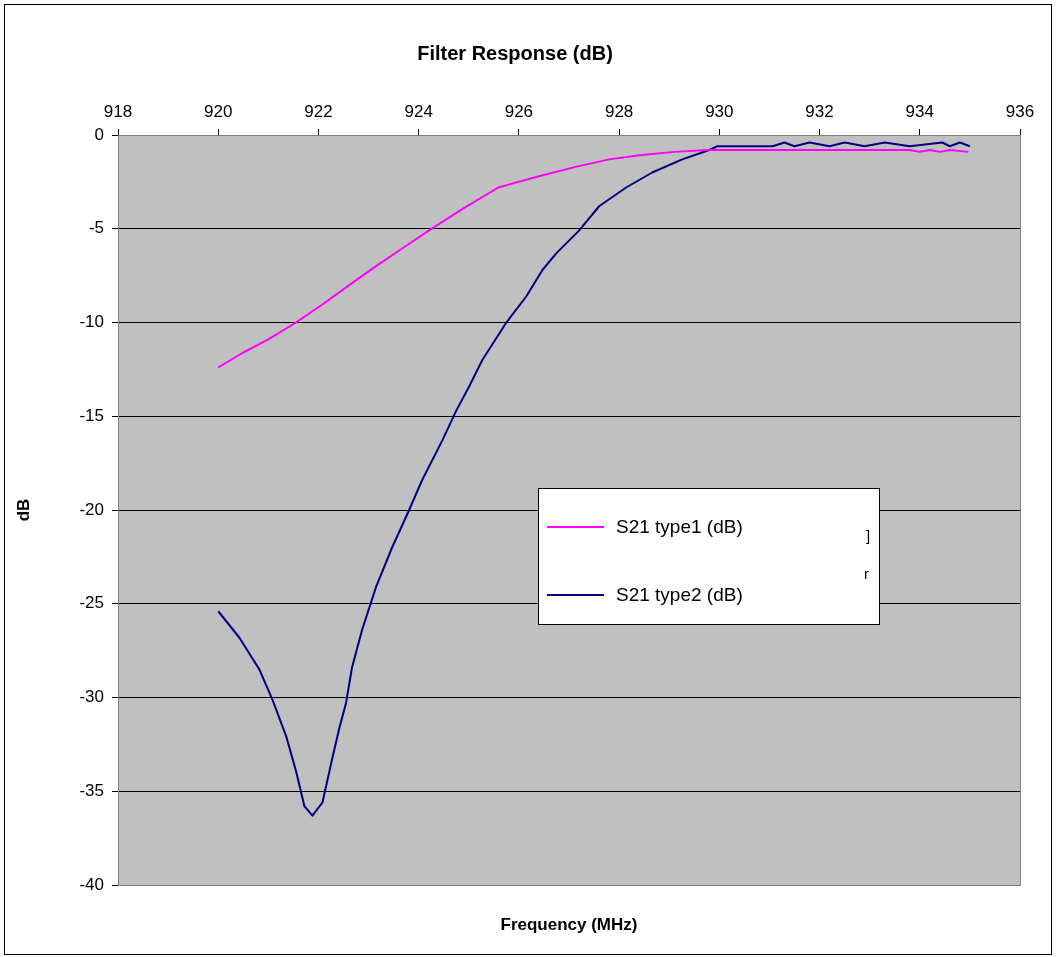  Describe the element at coordinates (91, 603) in the screenshot. I see `y-tick-label: -25` at that location.